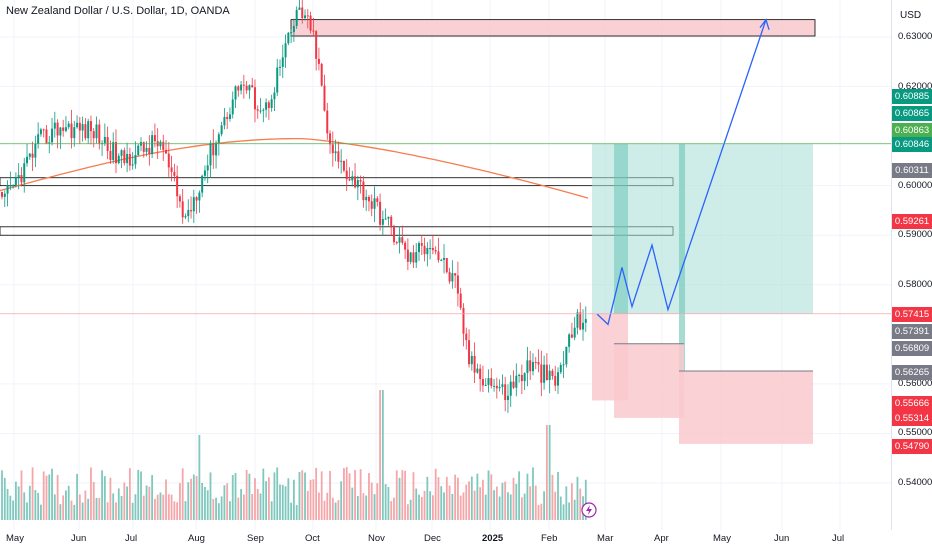 Image resolution: width=932 pixels, height=550 pixels. What do you see at coordinates (911, 15) in the screenshot?
I see `currency-label: USD` at bounding box center [911, 15].